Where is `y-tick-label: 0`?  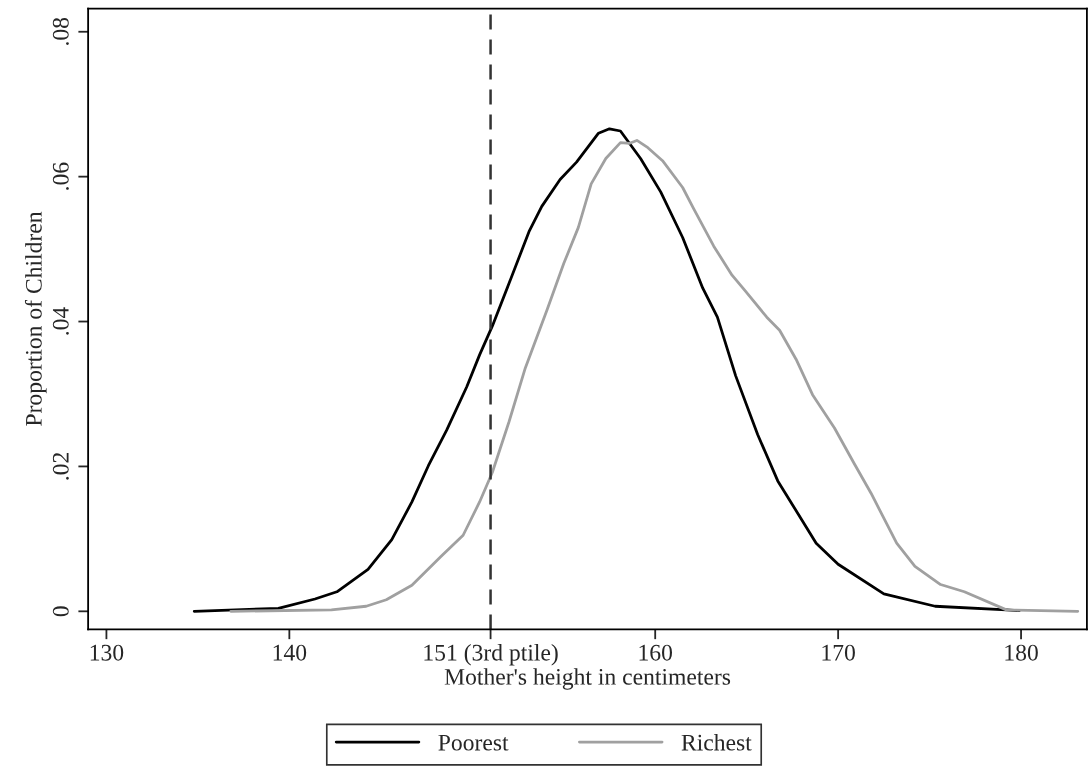
y-tick-label: 0 is located at coordinates (60, 611).